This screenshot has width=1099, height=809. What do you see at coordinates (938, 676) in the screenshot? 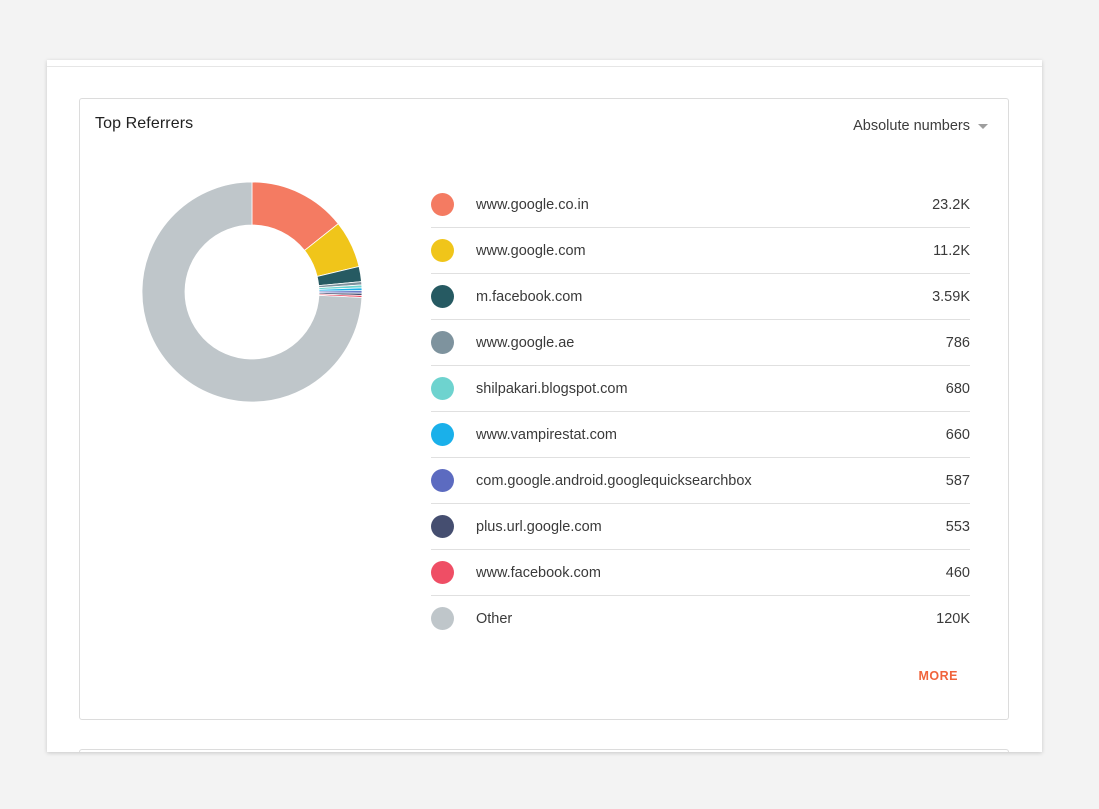
I see `more-button: MORE` at bounding box center [938, 676].